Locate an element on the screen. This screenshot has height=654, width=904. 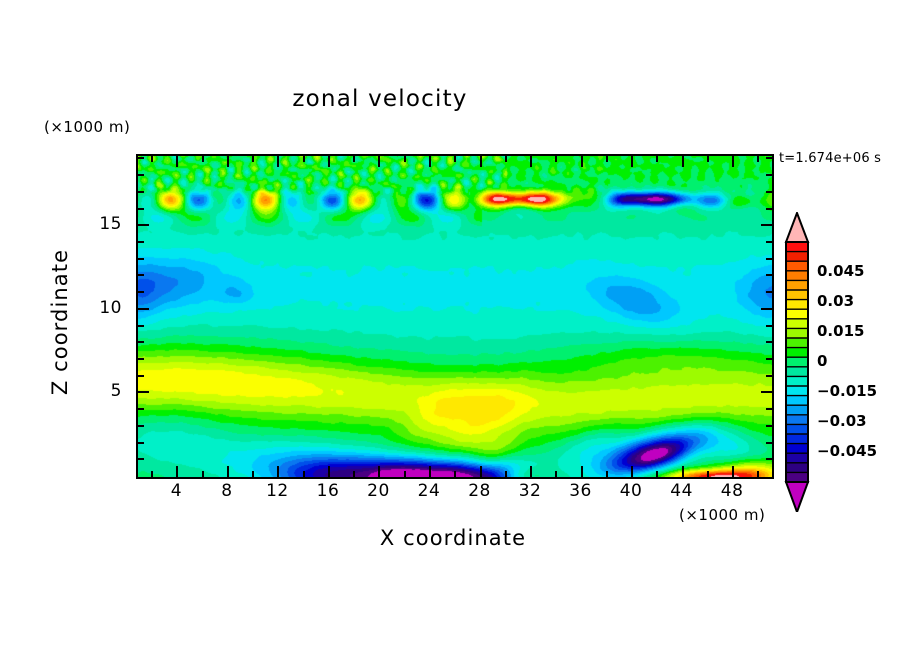
colorbar-tick-label-2: 0.015 is located at coordinates (841, 331).